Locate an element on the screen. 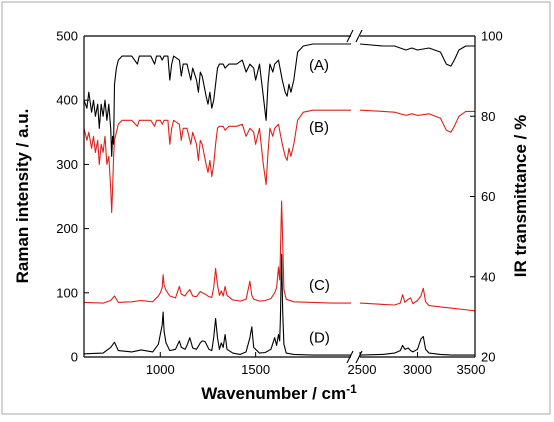 The height and width of the screenshot is (422, 554). y-left-tick-label: 500 is located at coordinates (67, 36).